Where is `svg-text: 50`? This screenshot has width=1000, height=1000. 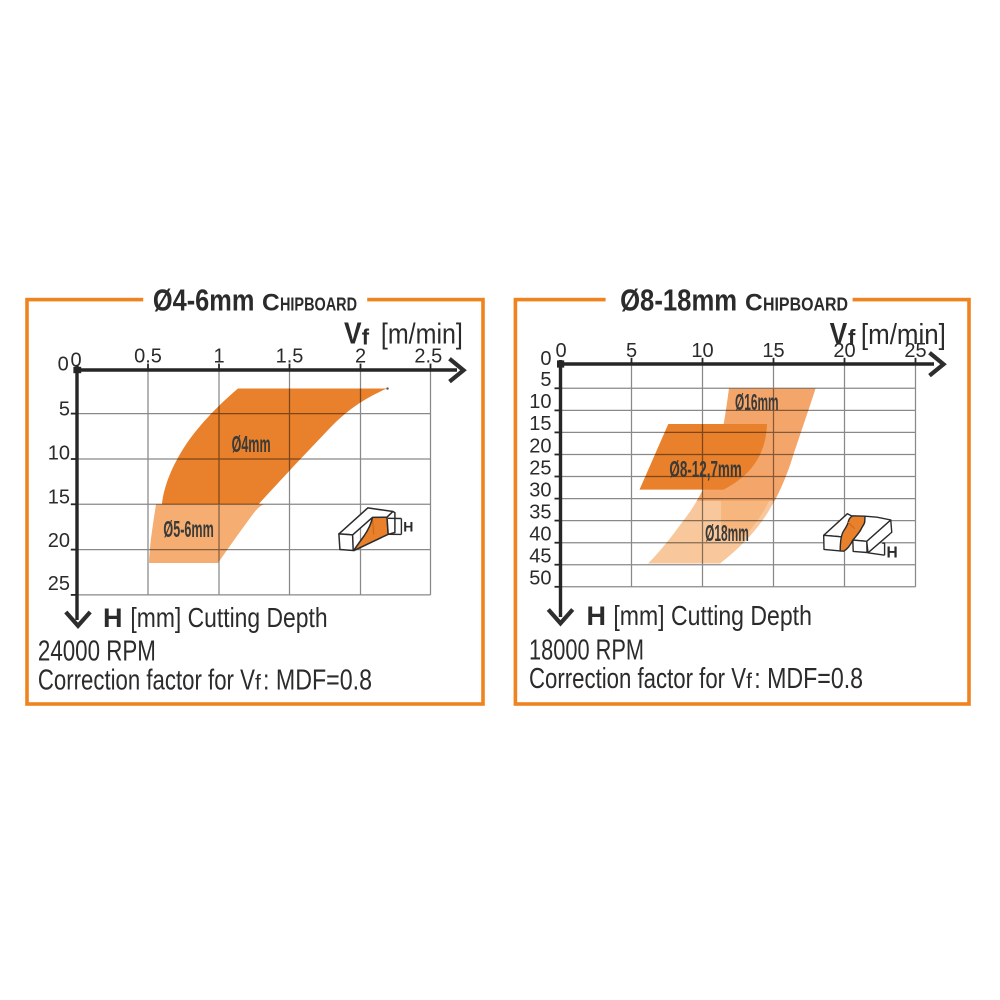
svg-text: 50 is located at coordinates (540, 579).